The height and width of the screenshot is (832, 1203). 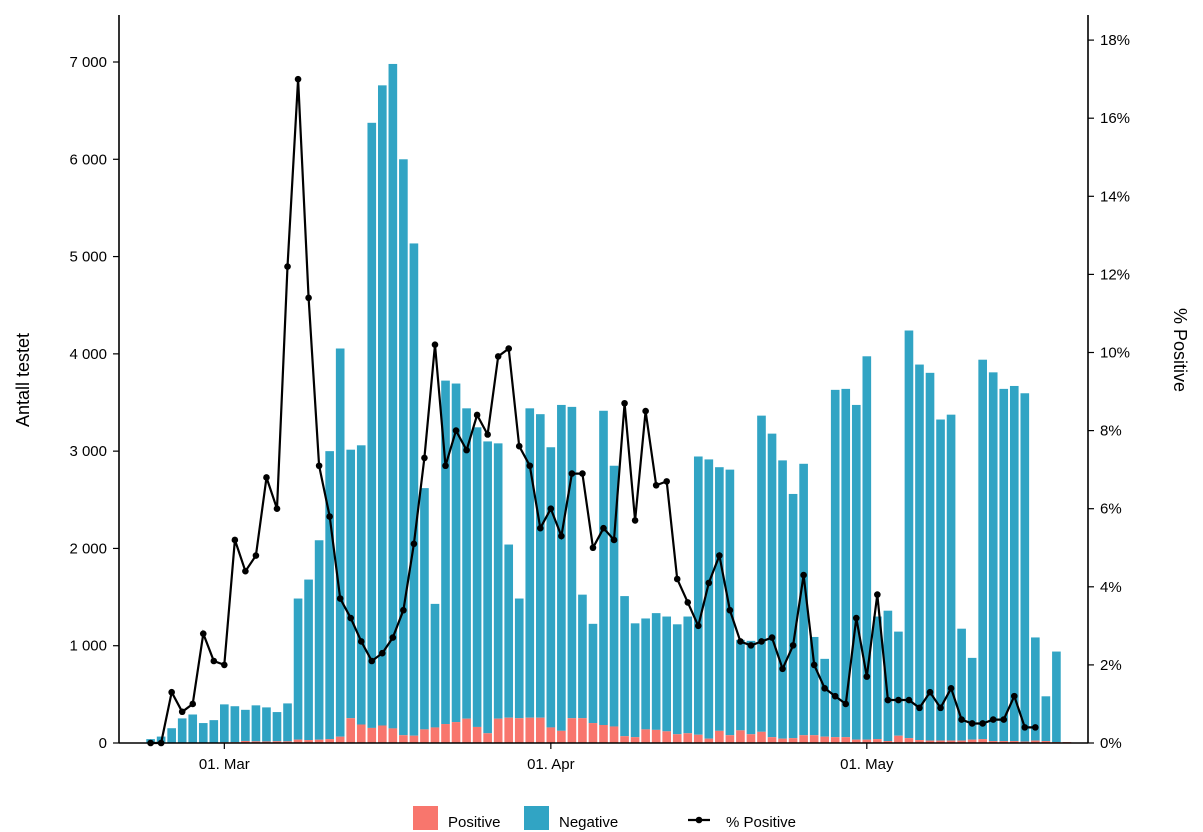 I want to click on y2-axis-title: % Positive, so click(x=1180, y=350).